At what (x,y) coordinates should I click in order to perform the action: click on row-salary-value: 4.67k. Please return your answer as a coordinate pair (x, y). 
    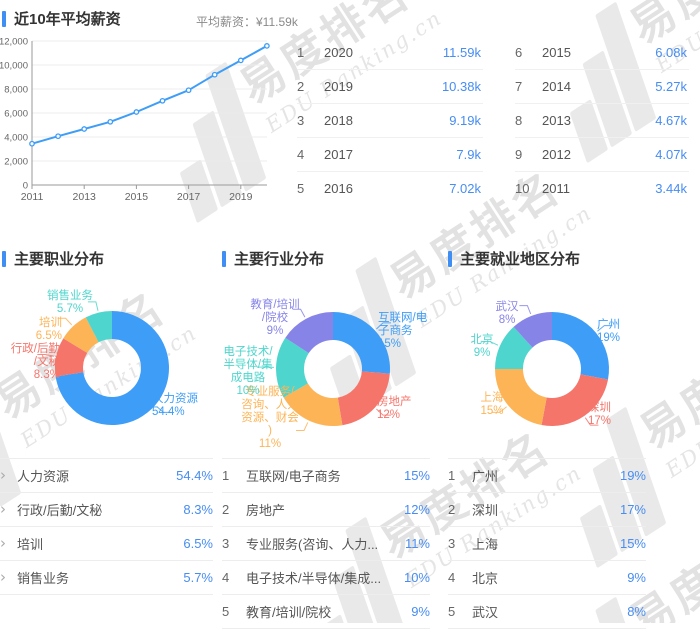
    Looking at the image, I should click on (672, 120).